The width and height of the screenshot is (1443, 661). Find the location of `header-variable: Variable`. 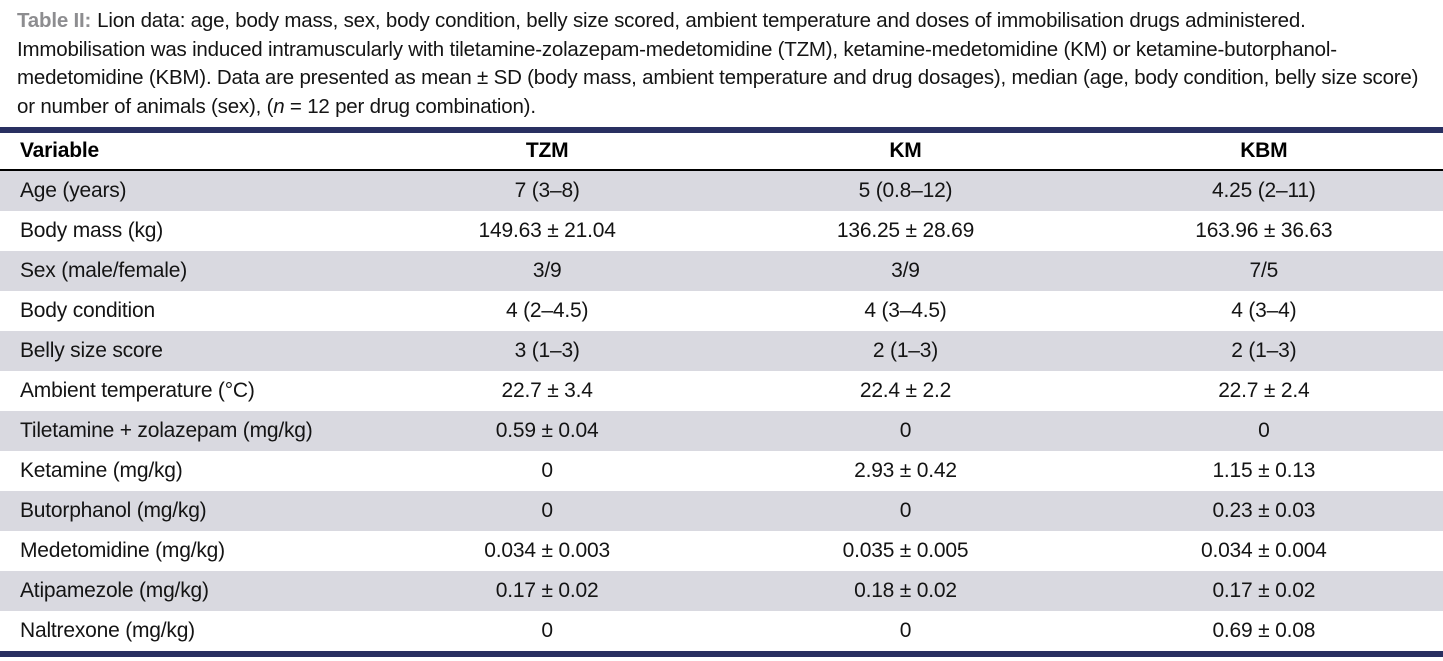

header-variable: Variable is located at coordinates (184, 150).